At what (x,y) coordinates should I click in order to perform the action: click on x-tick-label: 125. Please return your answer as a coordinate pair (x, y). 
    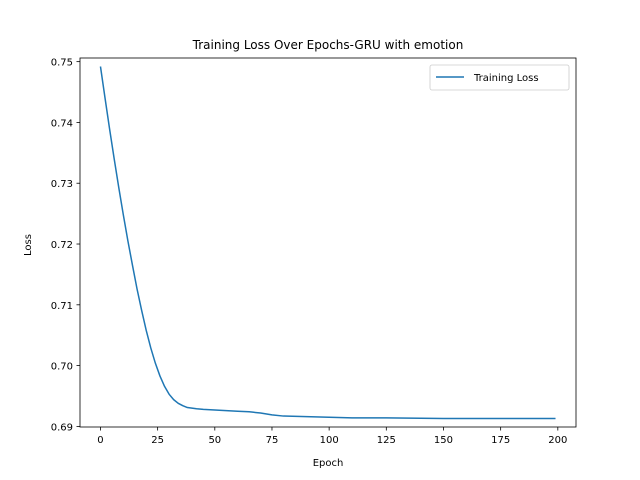
    Looking at the image, I should click on (386, 440).